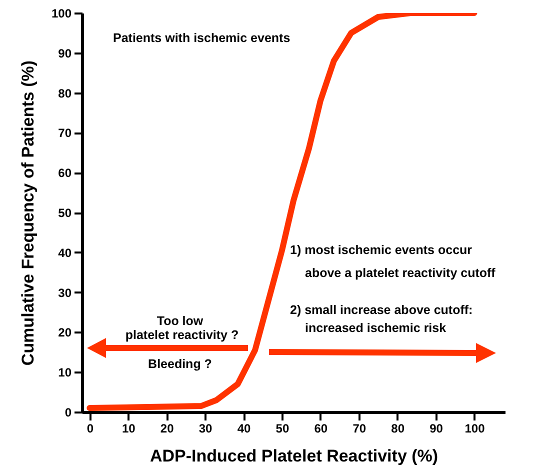 The image size is (551, 472). Describe the element at coordinates (68, 413) in the screenshot. I see `y-tick-label: 0` at that location.